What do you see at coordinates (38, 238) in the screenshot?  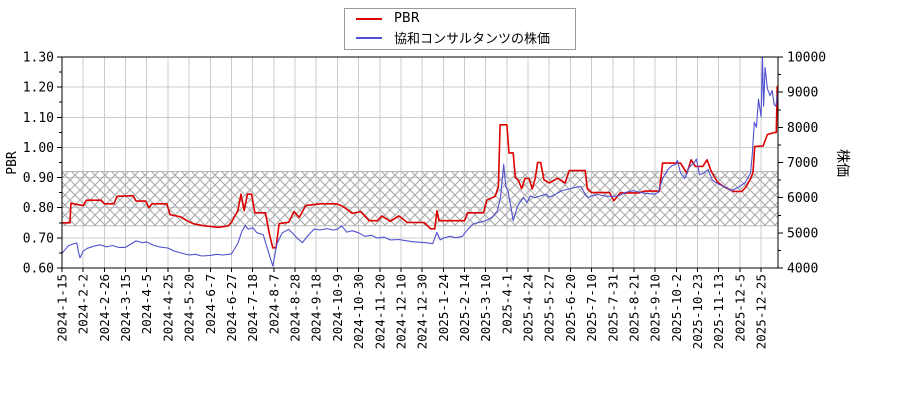 I see `left-axis-tick-label: 0.70` at bounding box center [38, 238].